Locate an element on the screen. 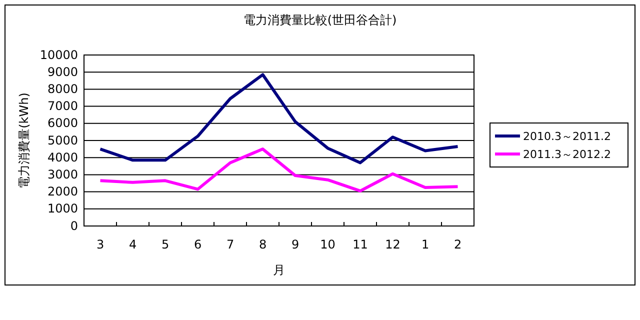  legend-label: 2010.3～2011.2 is located at coordinates (567, 136).